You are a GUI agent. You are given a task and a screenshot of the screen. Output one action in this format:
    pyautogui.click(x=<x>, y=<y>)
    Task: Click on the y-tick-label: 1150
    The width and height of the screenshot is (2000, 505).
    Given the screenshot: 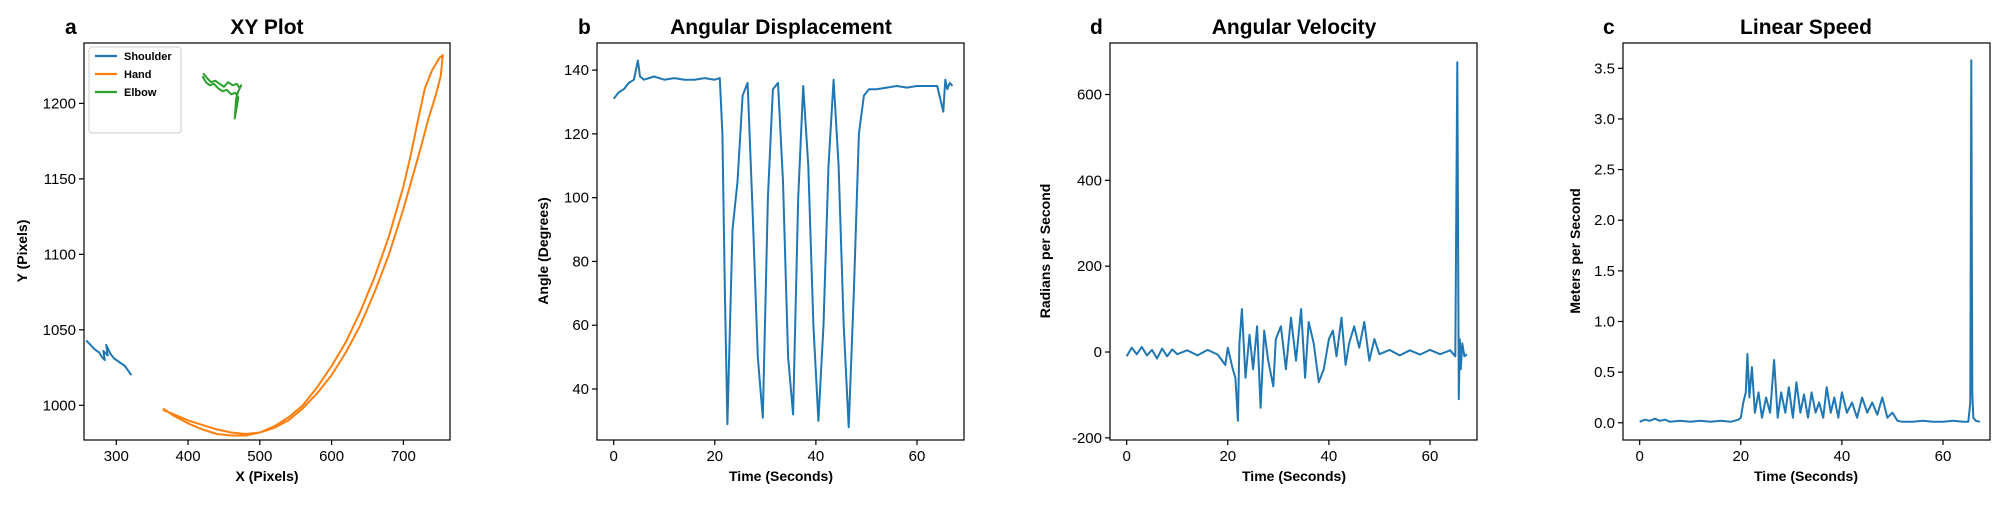 What is the action you would take?
    pyautogui.click(x=60, y=179)
    